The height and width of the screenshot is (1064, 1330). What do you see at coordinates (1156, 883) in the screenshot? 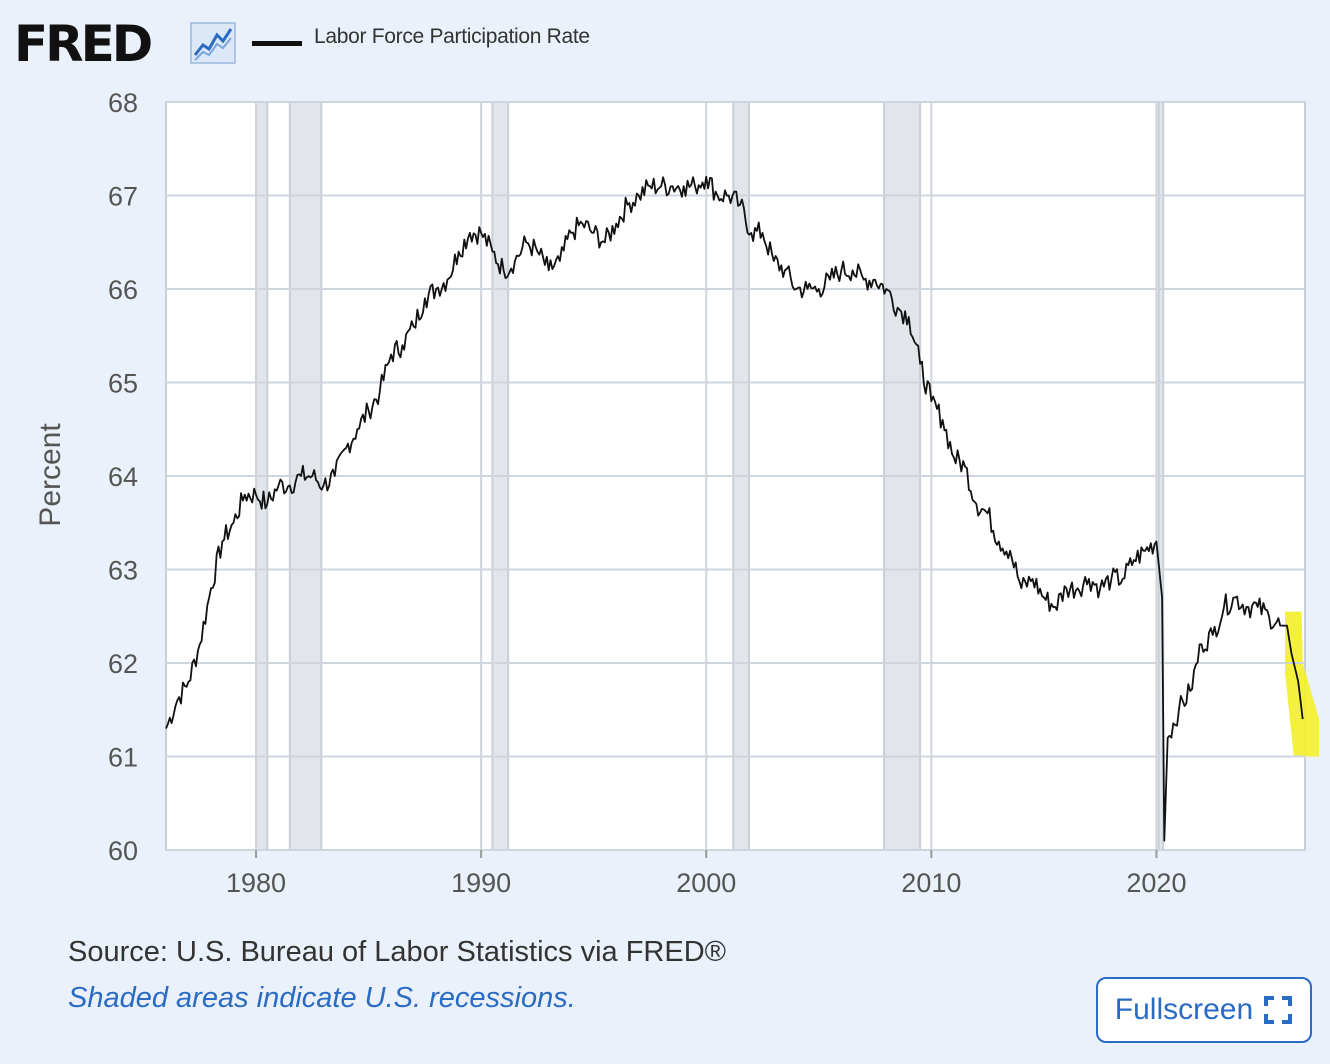
I see `x-tick-label-2020: 2020` at bounding box center [1156, 883].